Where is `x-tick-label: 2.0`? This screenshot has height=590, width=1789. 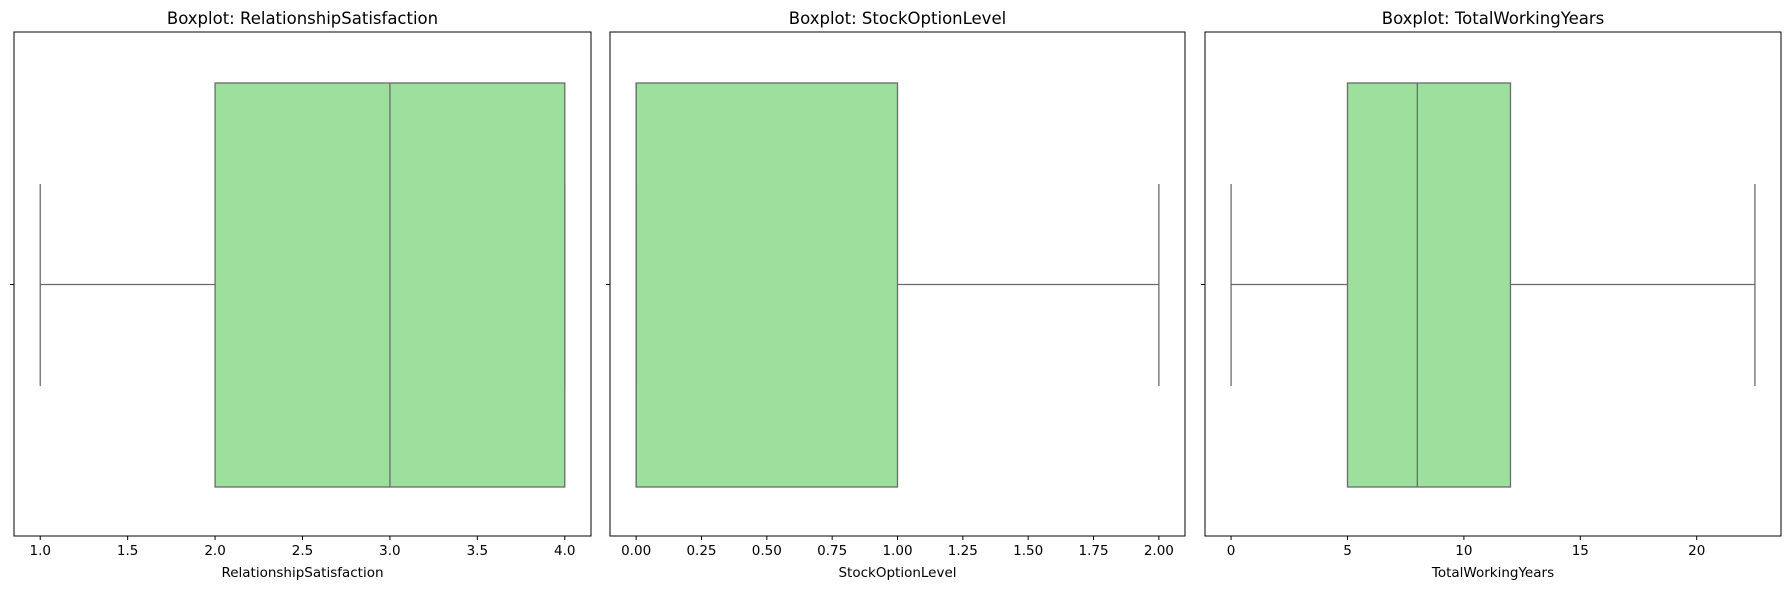
x-tick-label: 2.0 is located at coordinates (214, 551).